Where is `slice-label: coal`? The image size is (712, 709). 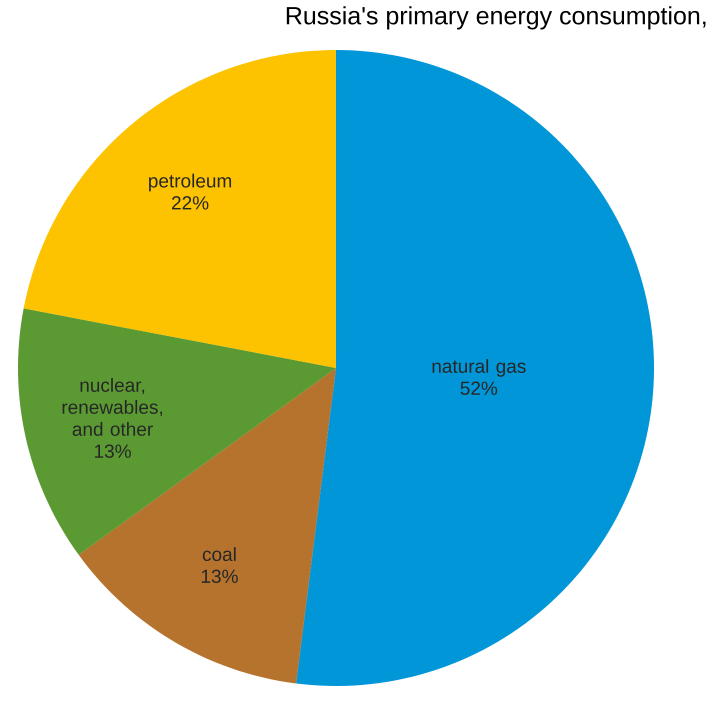 slice-label: coal is located at coordinates (219, 554).